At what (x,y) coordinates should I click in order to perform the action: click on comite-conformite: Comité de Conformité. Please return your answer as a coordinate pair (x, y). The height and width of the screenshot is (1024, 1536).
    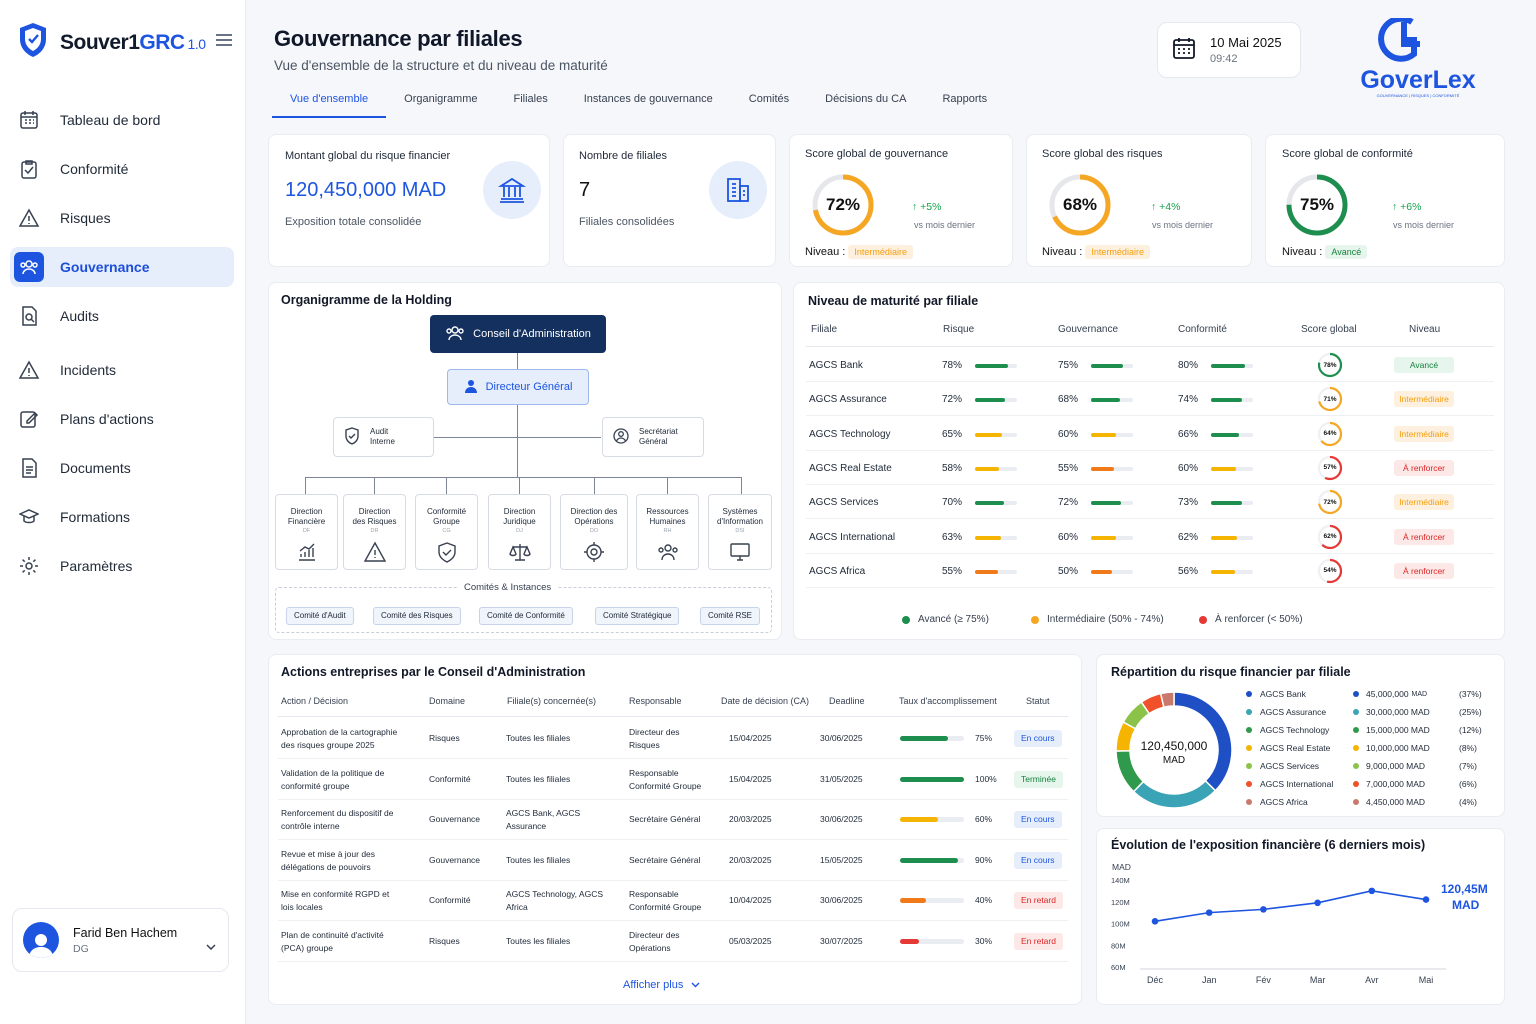
    Looking at the image, I should click on (526, 616).